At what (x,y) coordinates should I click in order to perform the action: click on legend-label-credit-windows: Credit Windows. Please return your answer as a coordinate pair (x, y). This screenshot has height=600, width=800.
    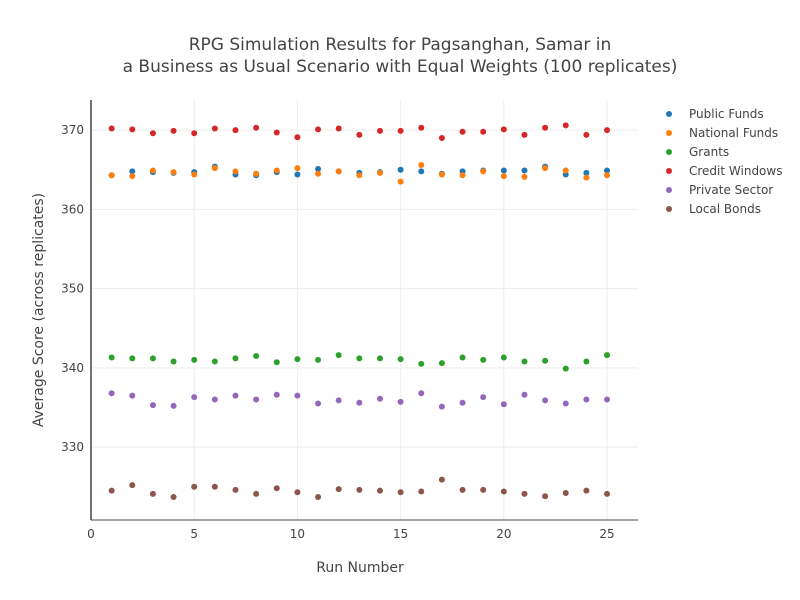
    Looking at the image, I should click on (735, 171).